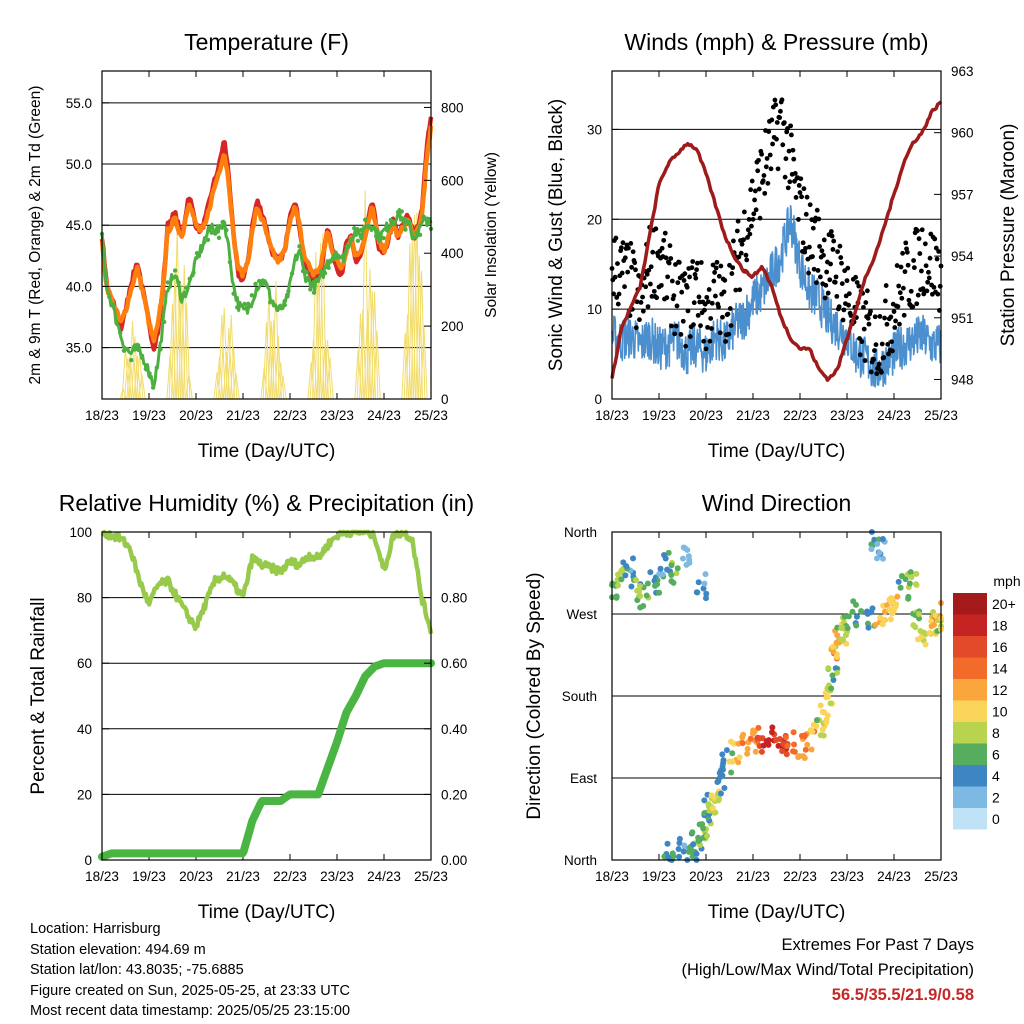 The height and width of the screenshot is (1024, 1024). I want to click on temperature-ytick-label: 40.0, so click(79, 286).